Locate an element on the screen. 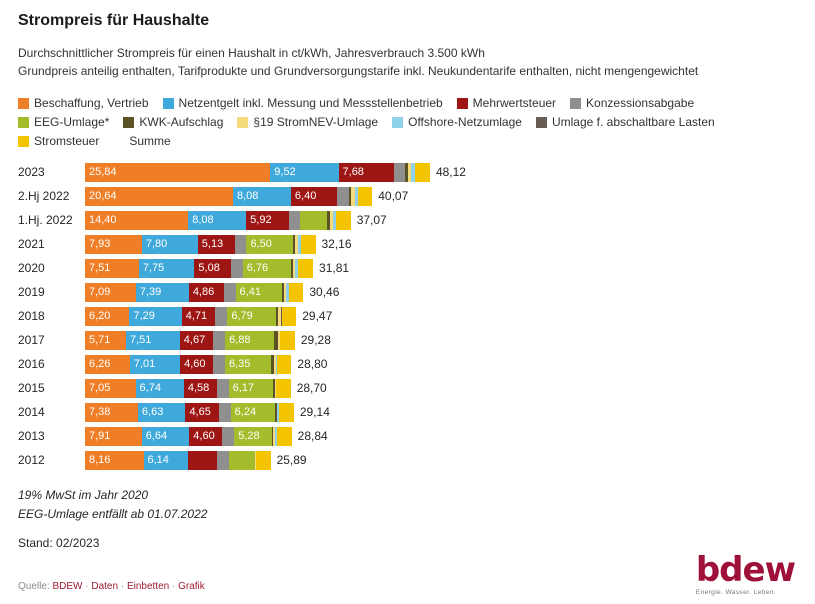 The width and height of the screenshot is (815, 604). legend-item-beschaffung: Beschaffung, Vertrieb is located at coordinates (83, 103).